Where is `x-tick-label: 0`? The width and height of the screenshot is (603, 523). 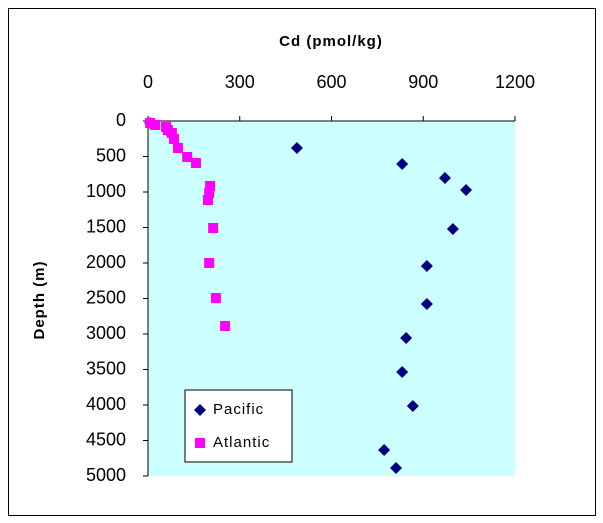
x-tick-label: 0 is located at coordinates (148, 82).